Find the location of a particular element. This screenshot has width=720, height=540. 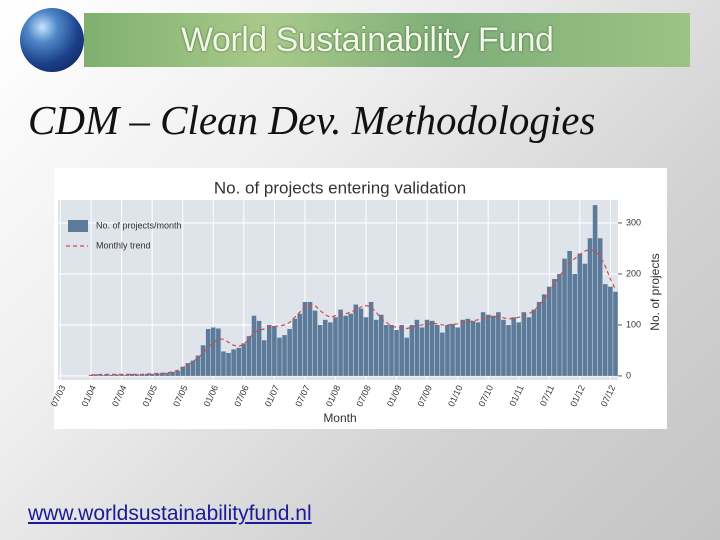

legend-swatch is located at coordinates (78, 226).